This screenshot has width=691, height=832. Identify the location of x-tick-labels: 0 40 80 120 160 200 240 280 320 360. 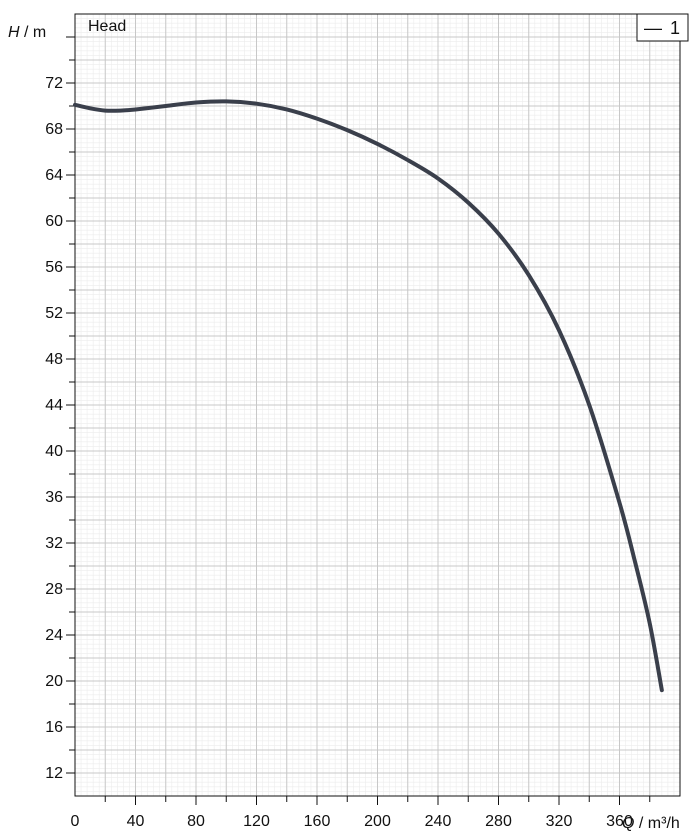
(352, 821).